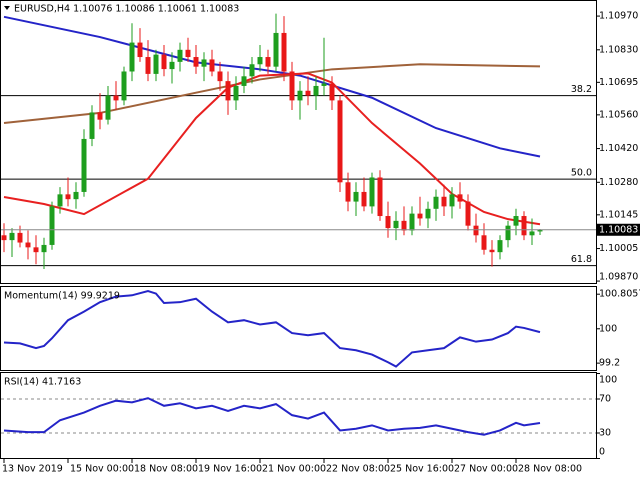  I want to click on panel-title: RSI(14) 41.7163, so click(42, 382).